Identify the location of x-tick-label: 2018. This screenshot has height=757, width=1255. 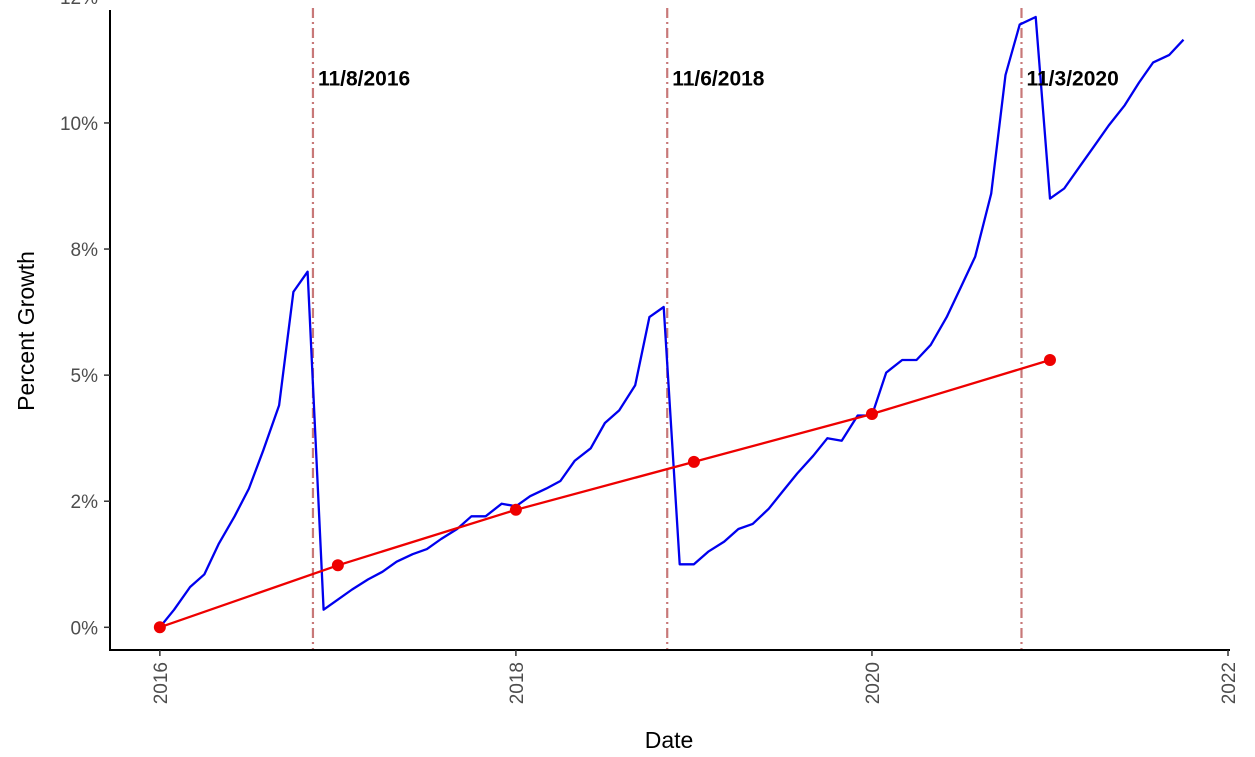
(517, 683).